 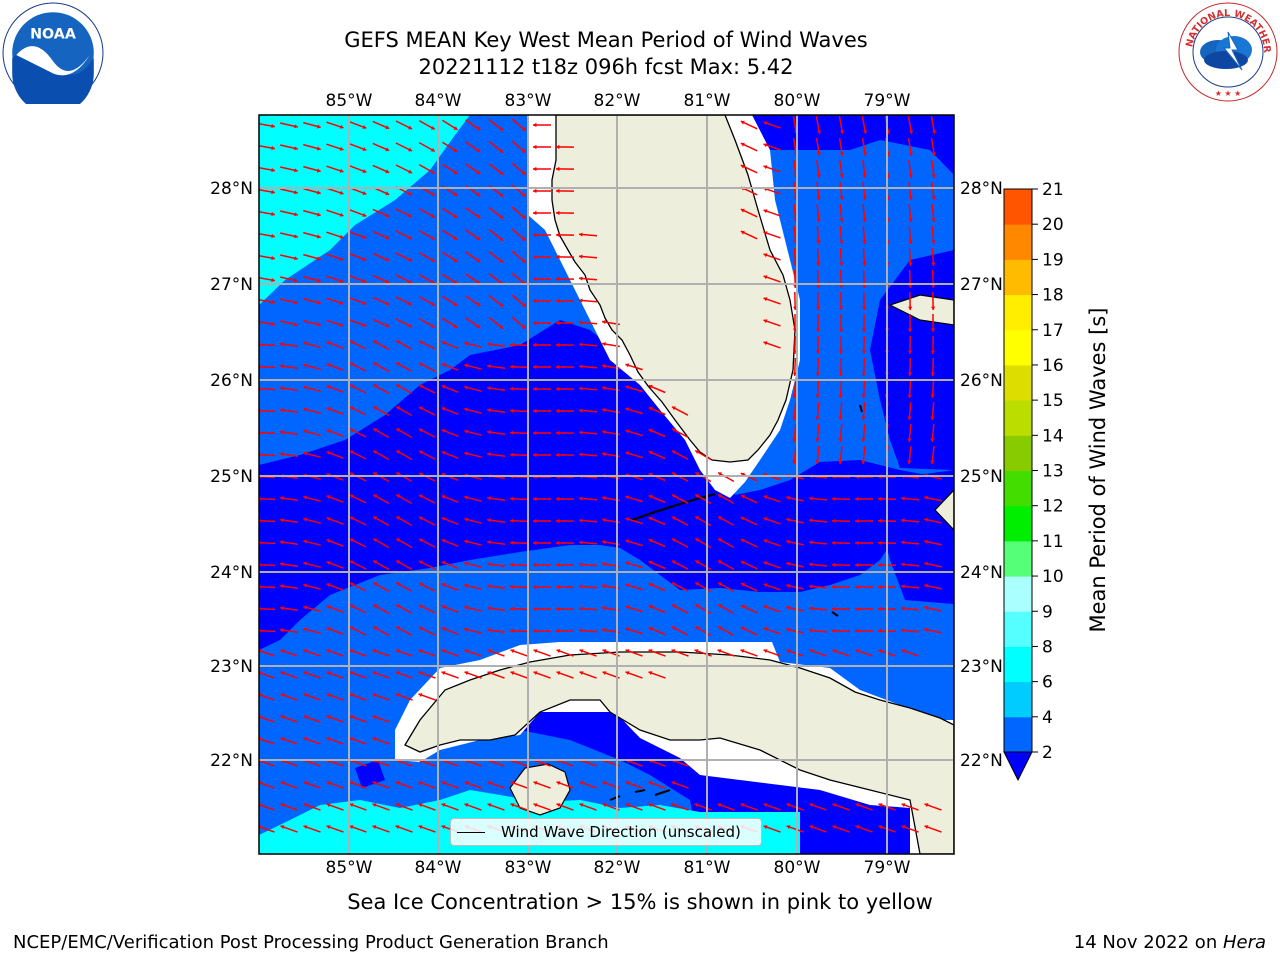 What do you see at coordinates (618, 868) in the screenshot?
I see `bottom-longitude-labels: 85°W 84°W 83°W 82°W 81°W 80°W 79°W` at bounding box center [618, 868].